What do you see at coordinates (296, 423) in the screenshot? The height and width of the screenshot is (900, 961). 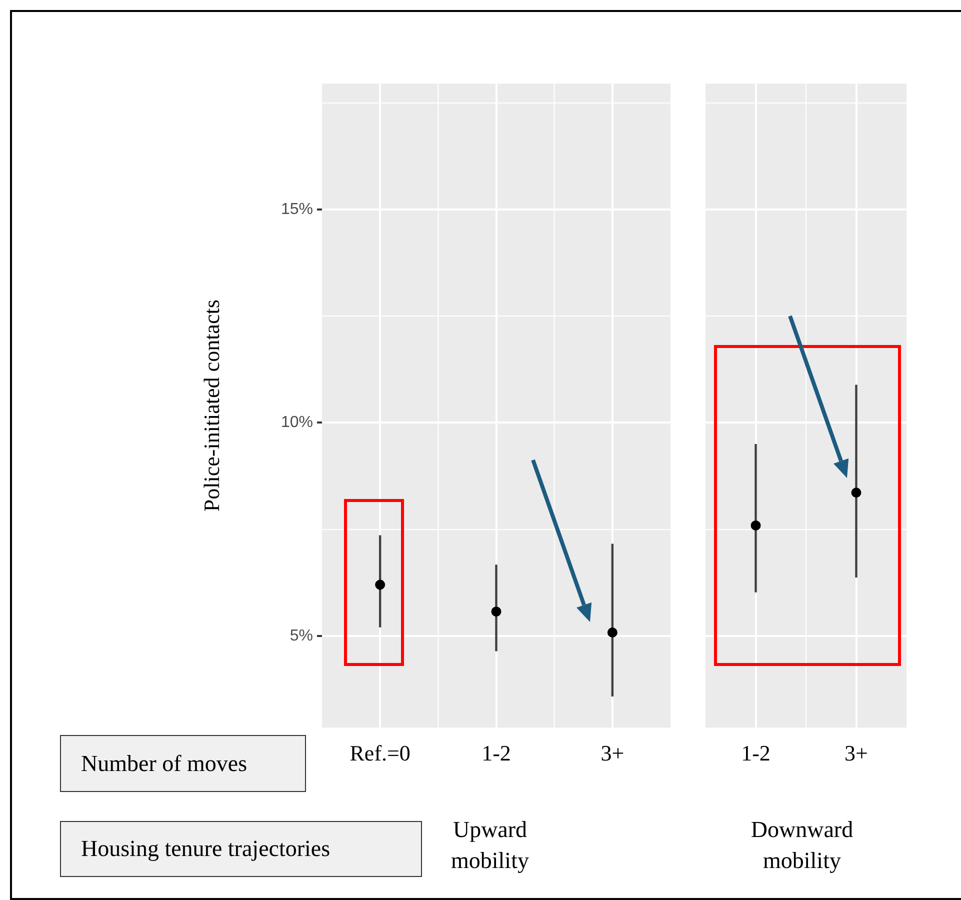 I see `y-tick-label: 10%` at bounding box center [296, 423].